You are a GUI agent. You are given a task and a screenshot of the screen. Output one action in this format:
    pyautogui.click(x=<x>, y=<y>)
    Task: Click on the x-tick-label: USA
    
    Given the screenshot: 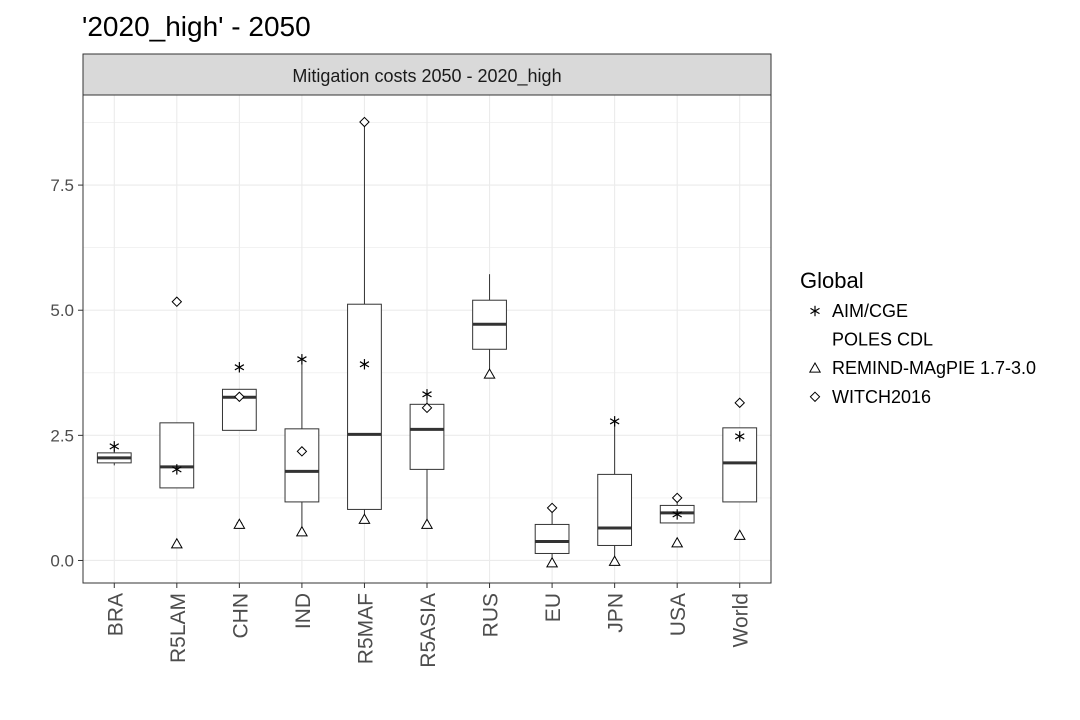 What is the action you would take?
    pyautogui.click(x=678, y=614)
    